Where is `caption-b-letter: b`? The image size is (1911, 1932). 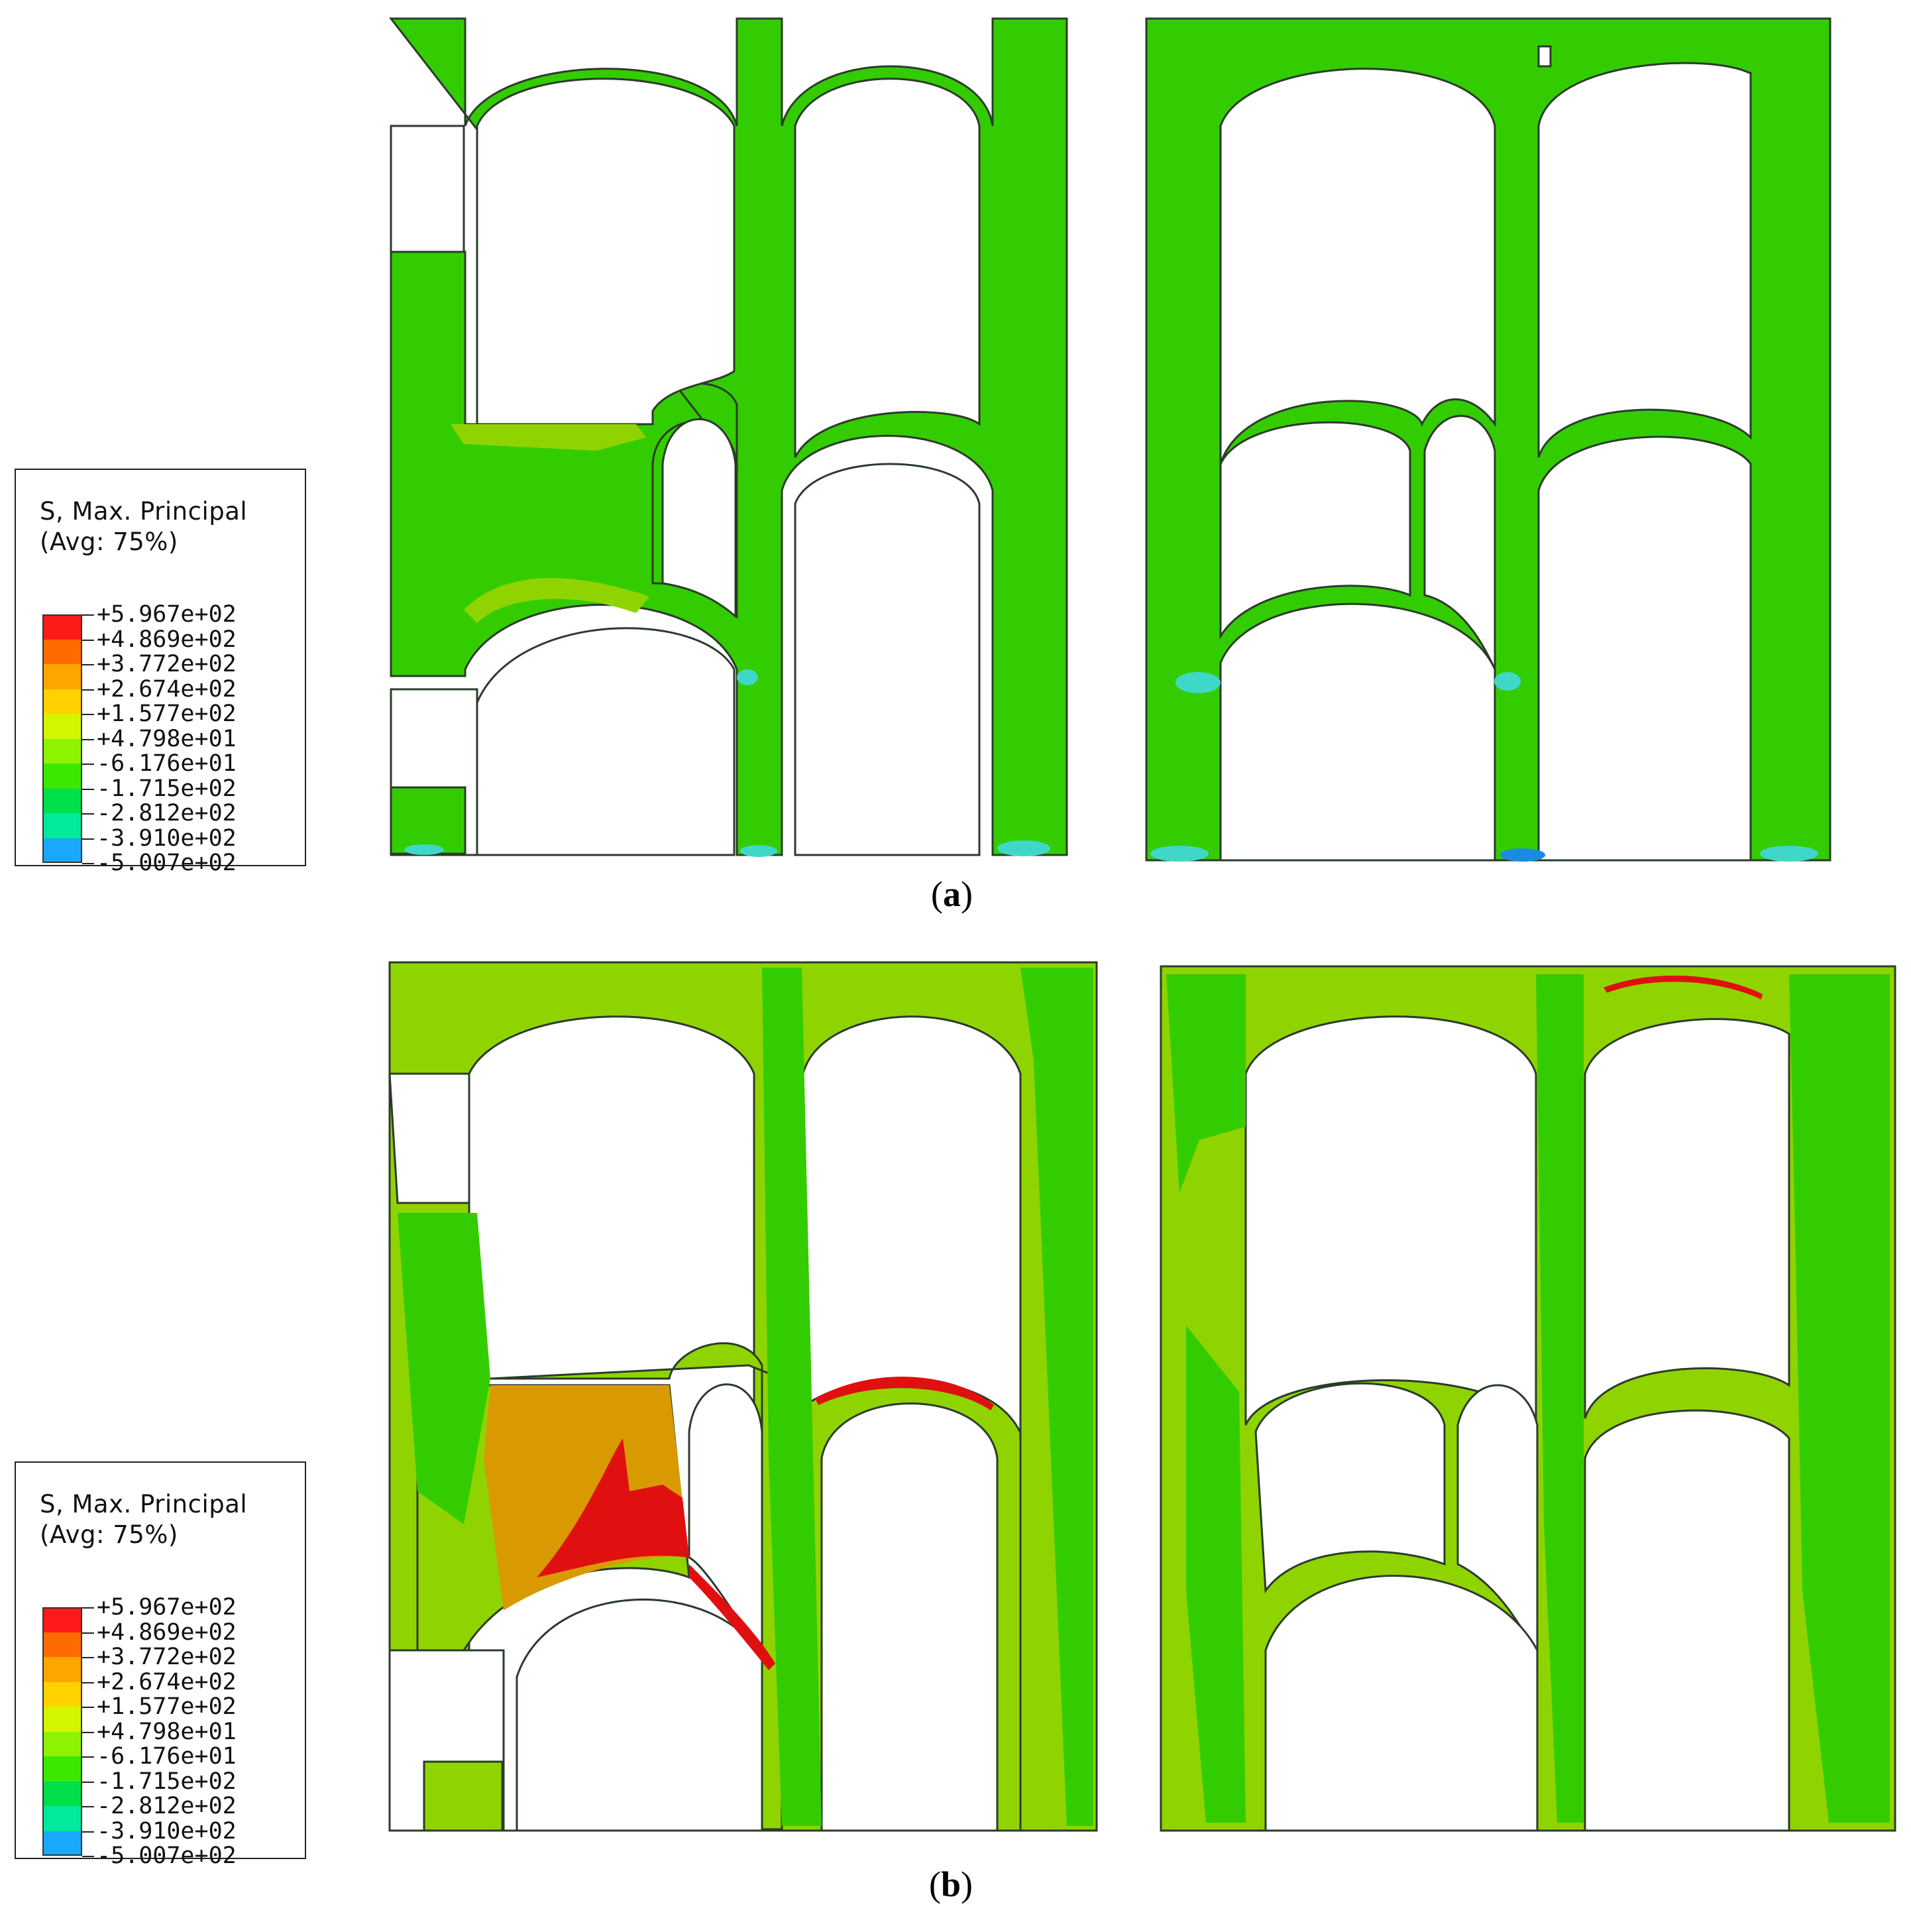 caption-b-letter: b is located at coordinates (950, 1884).